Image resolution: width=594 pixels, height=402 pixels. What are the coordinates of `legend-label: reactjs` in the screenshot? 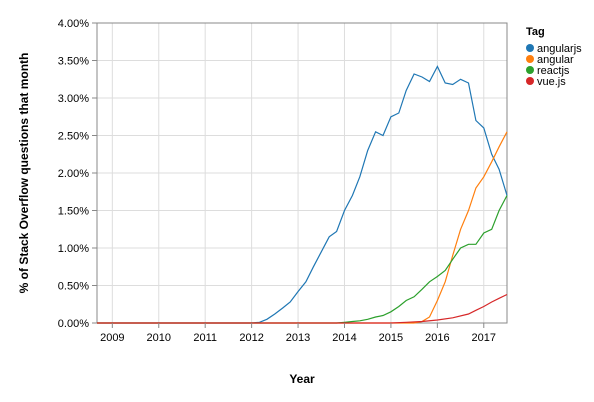 It's located at (553, 71).